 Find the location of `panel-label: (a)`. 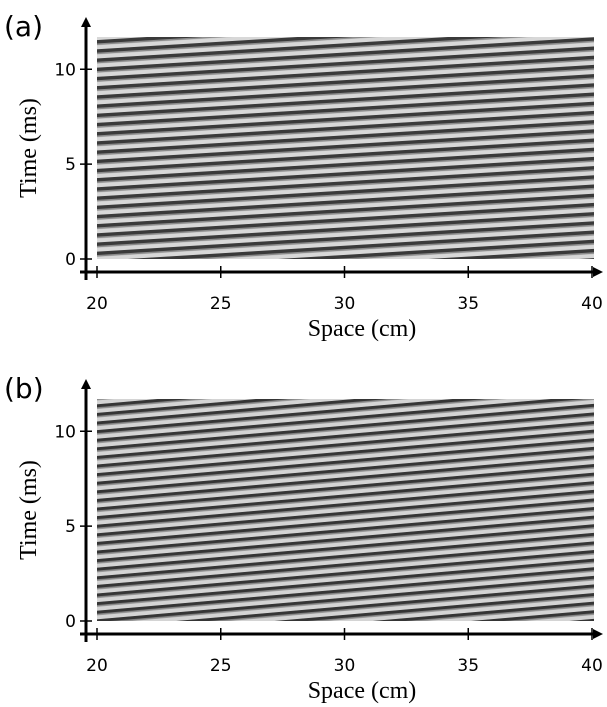

panel-label: (a) is located at coordinates (23, 26).